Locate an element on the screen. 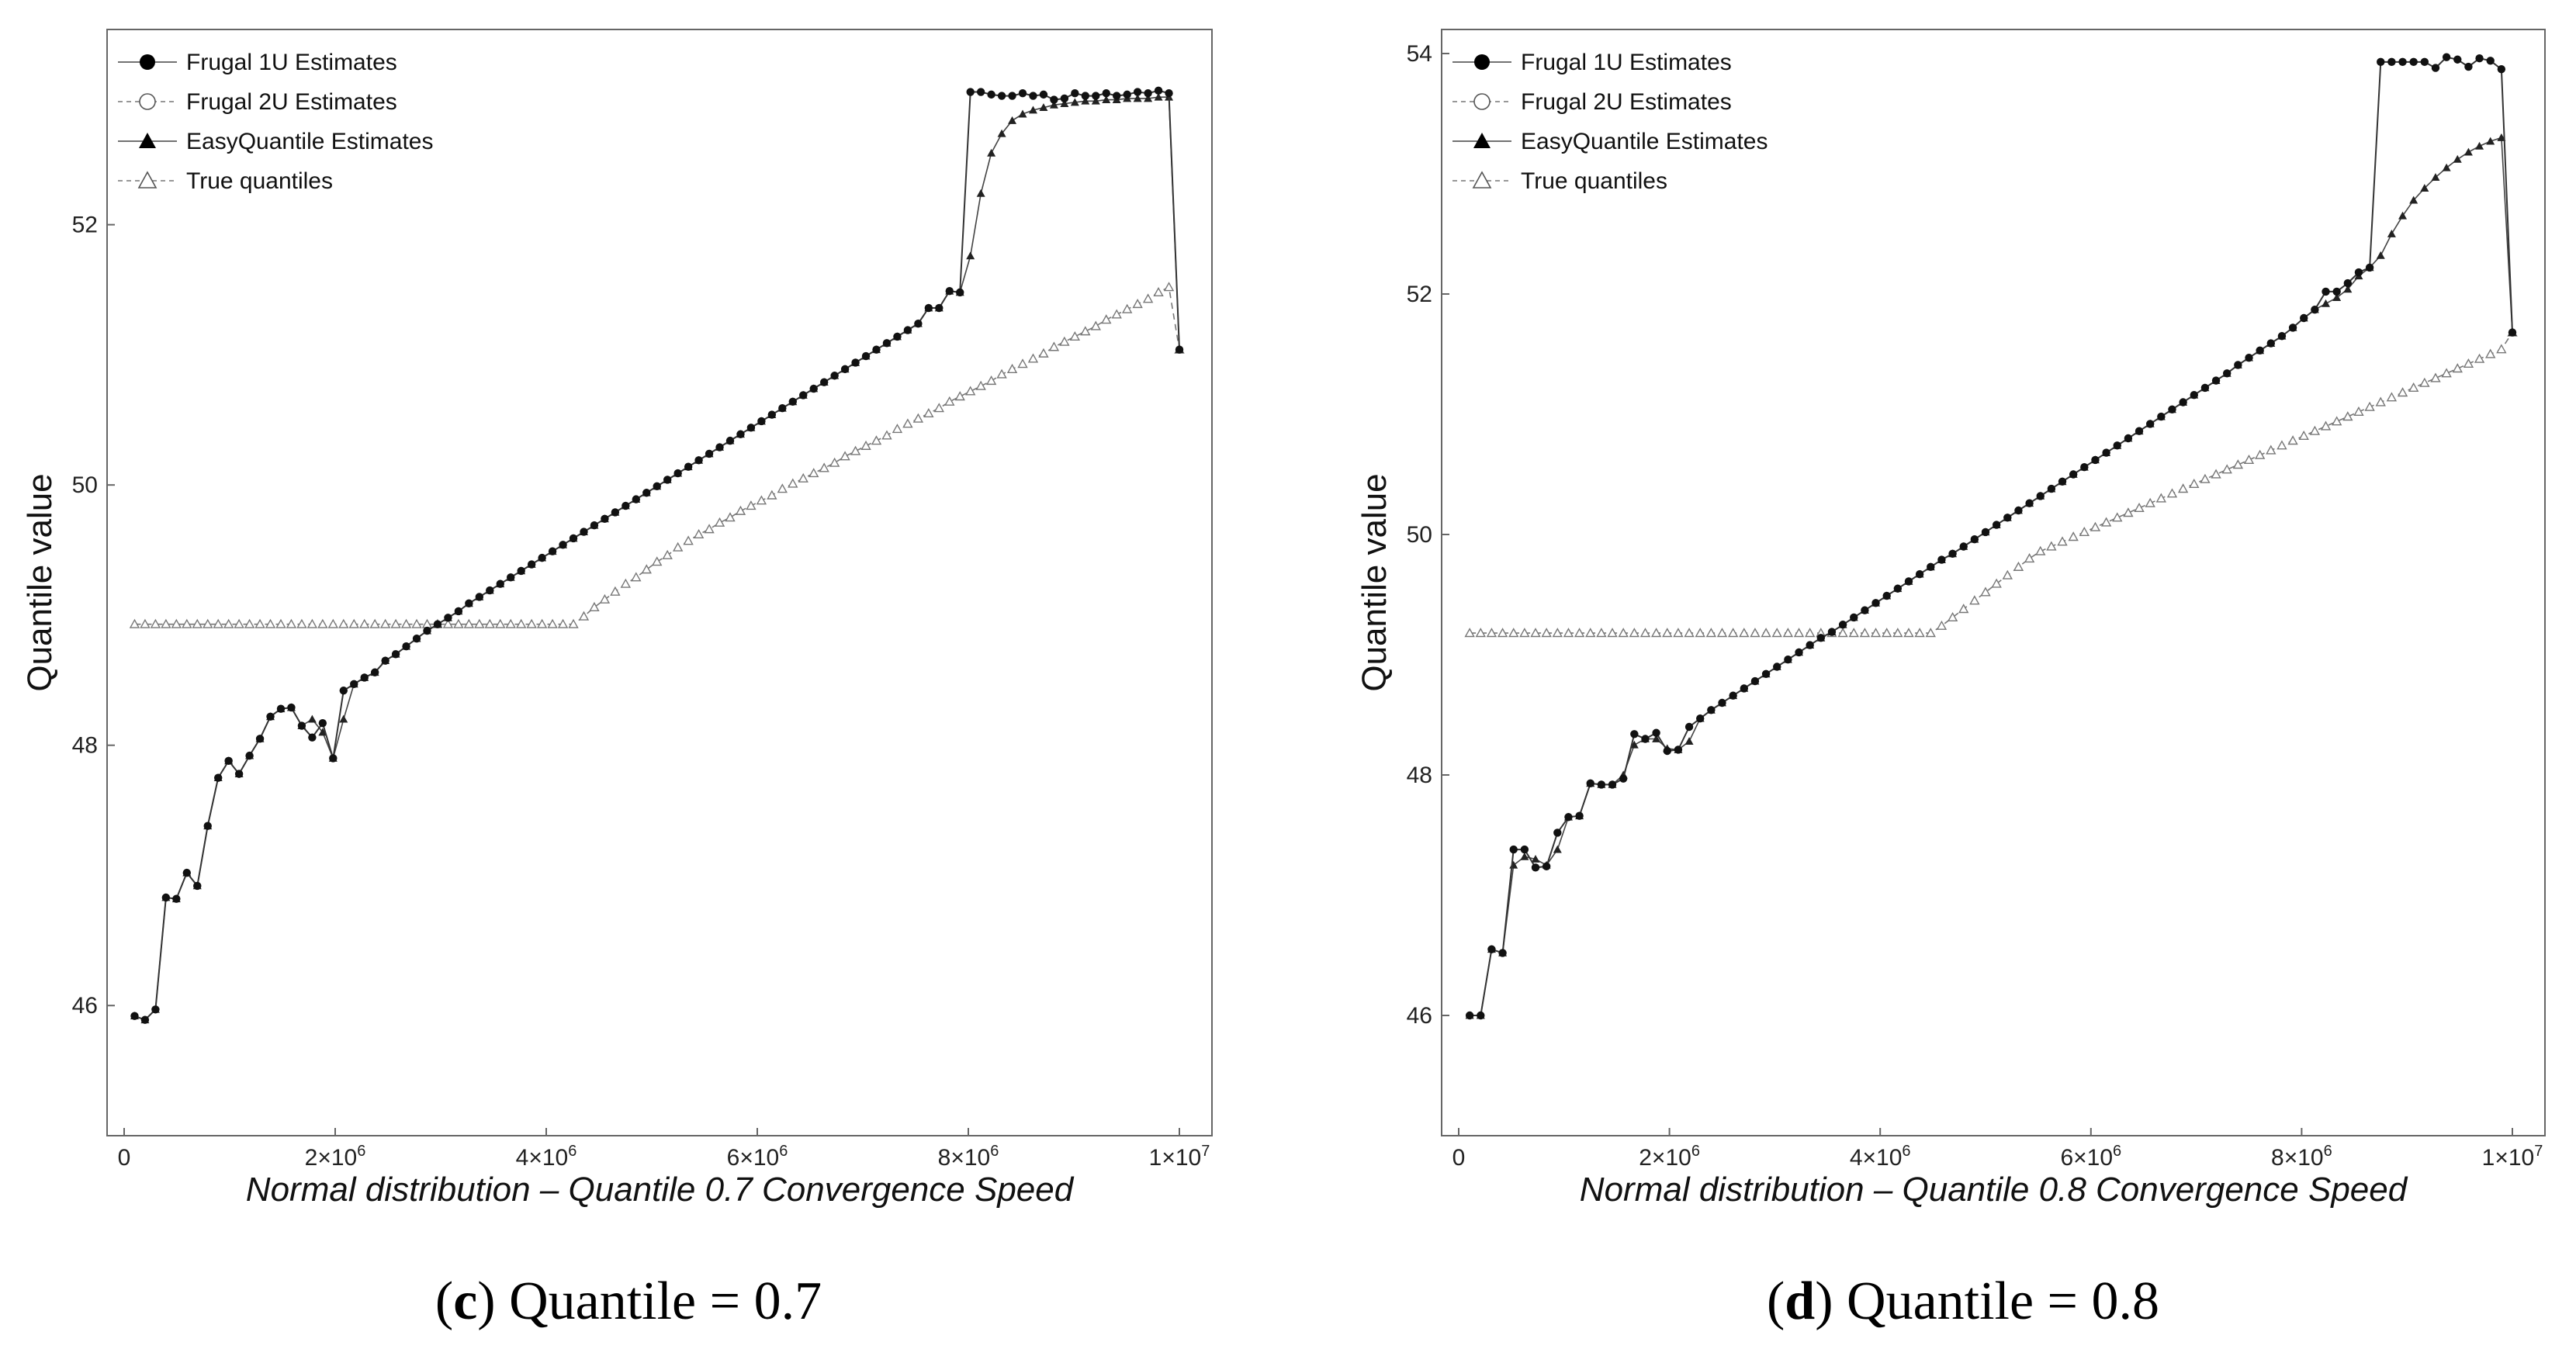  y-tick-label: 50 is located at coordinates (1419, 535).